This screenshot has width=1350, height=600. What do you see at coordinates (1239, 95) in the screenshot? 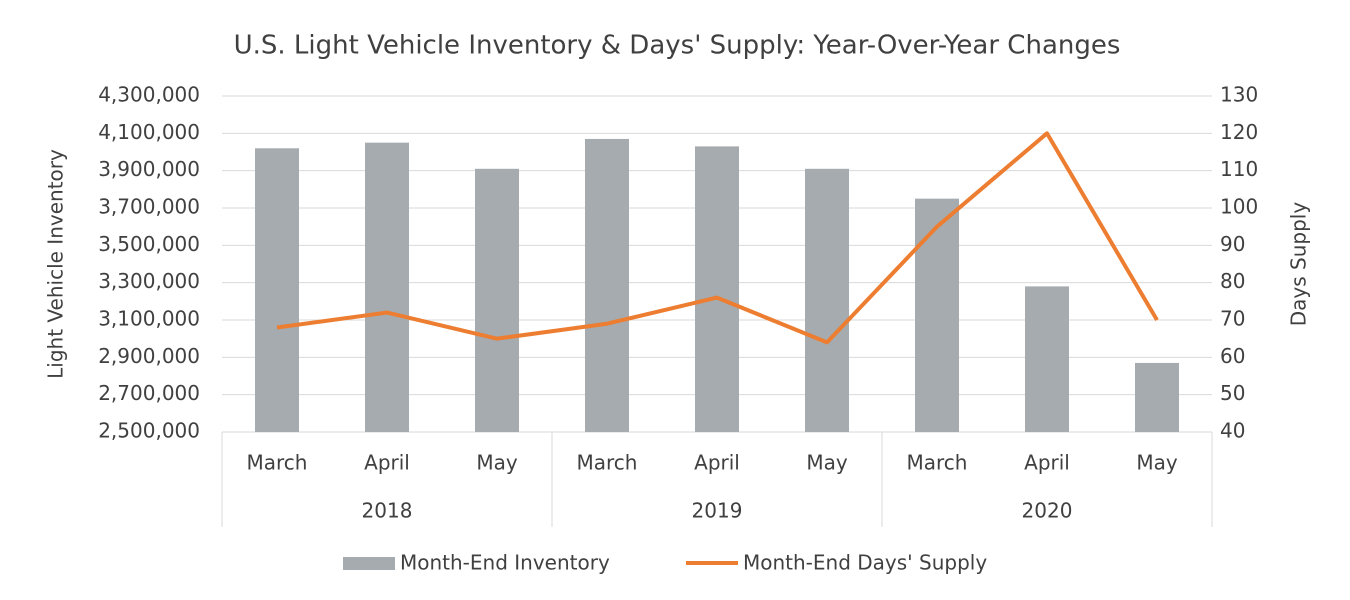
I see `y2-tick-label: 130` at bounding box center [1239, 95].